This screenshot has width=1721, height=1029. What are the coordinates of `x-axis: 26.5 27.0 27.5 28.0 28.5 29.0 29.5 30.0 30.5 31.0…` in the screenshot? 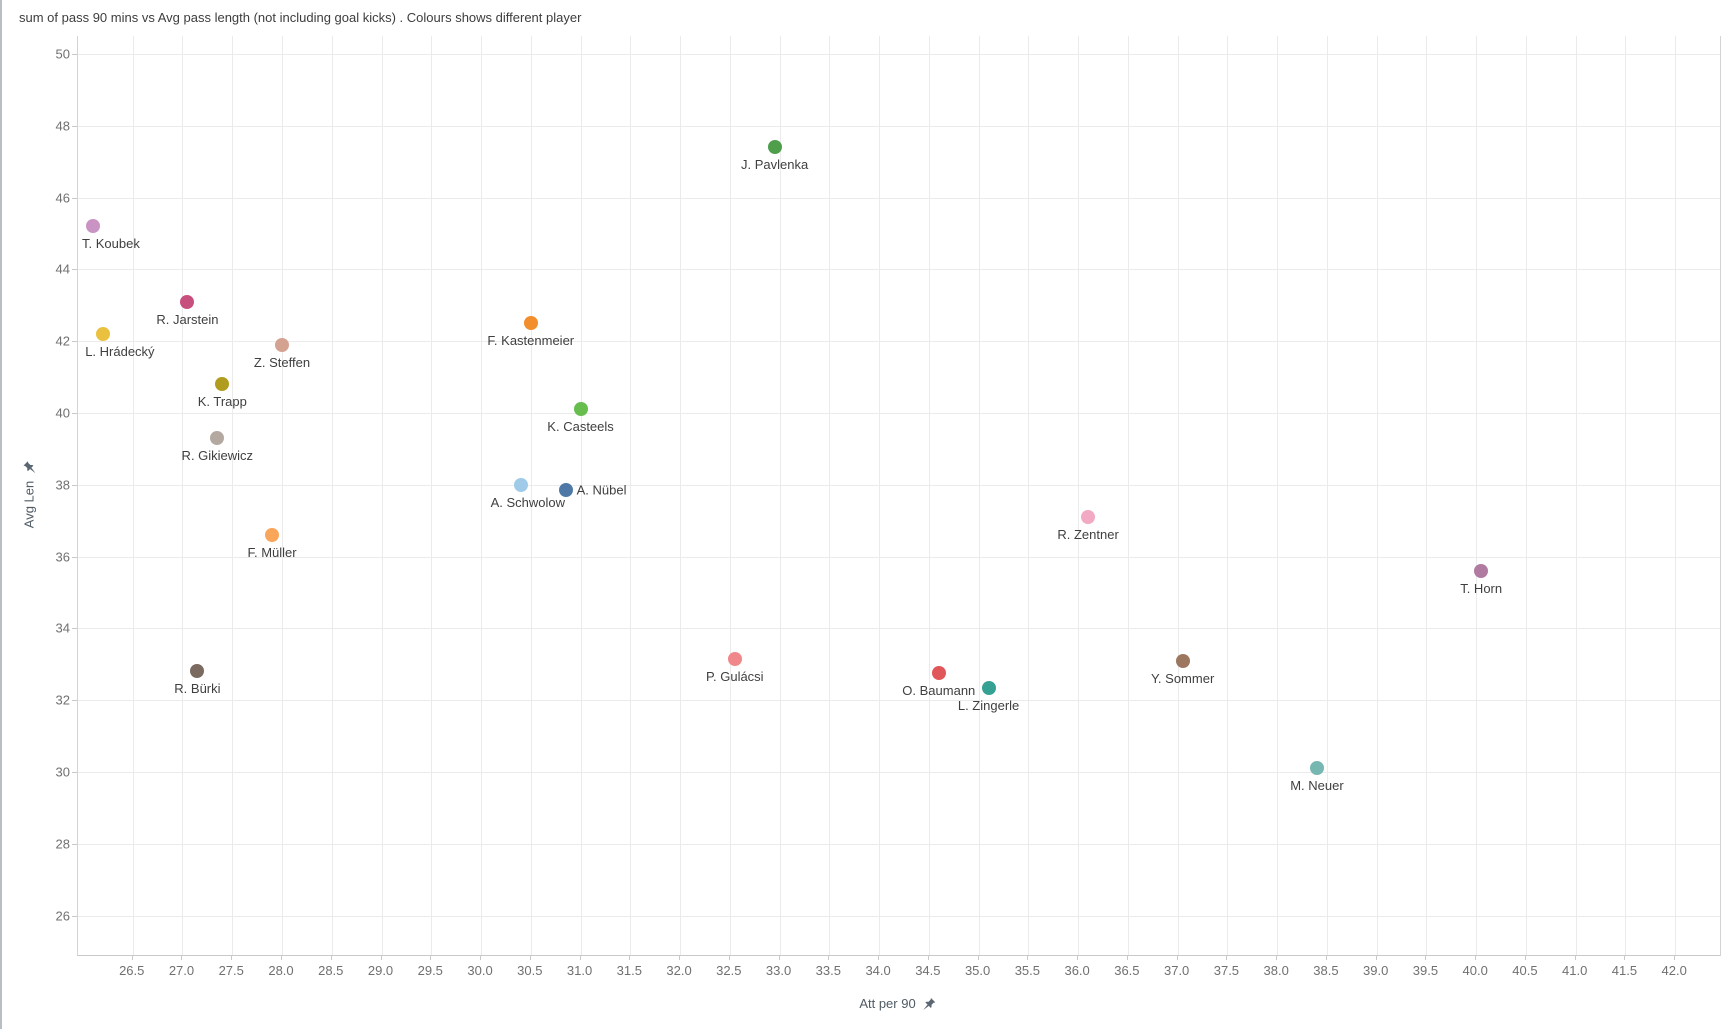 It's located at (898, 970).